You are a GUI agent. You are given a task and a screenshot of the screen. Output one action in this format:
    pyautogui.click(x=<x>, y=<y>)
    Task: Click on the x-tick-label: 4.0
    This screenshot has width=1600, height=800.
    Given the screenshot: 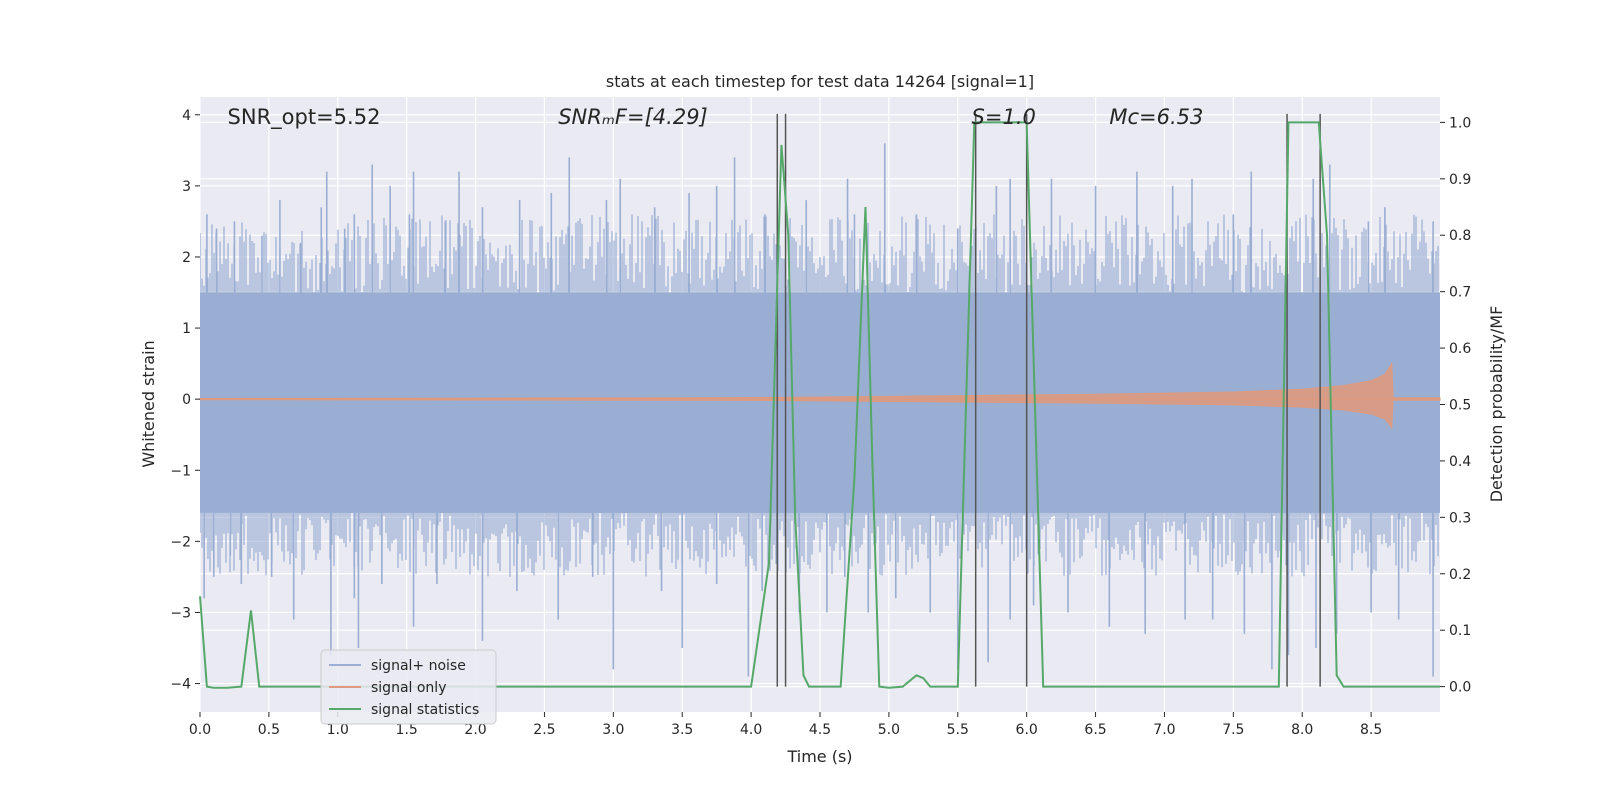 What is the action you would take?
    pyautogui.click(x=751, y=730)
    